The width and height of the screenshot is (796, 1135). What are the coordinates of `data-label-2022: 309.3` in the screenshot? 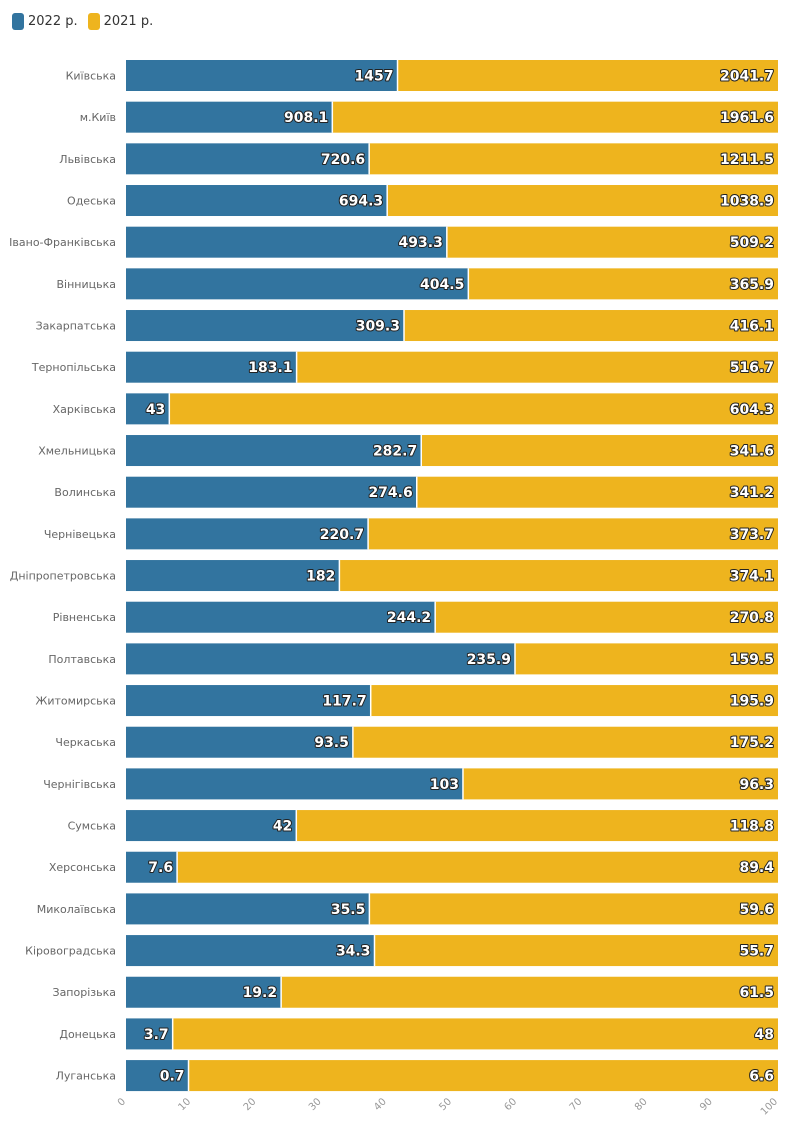 It's located at (378, 327).